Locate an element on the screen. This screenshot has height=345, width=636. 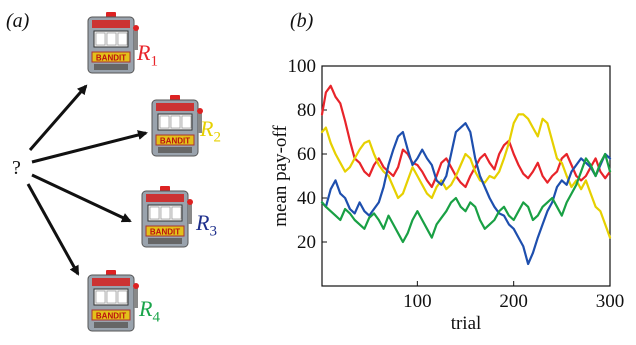
machine-1-label: R1 is located at coordinates (147, 55).